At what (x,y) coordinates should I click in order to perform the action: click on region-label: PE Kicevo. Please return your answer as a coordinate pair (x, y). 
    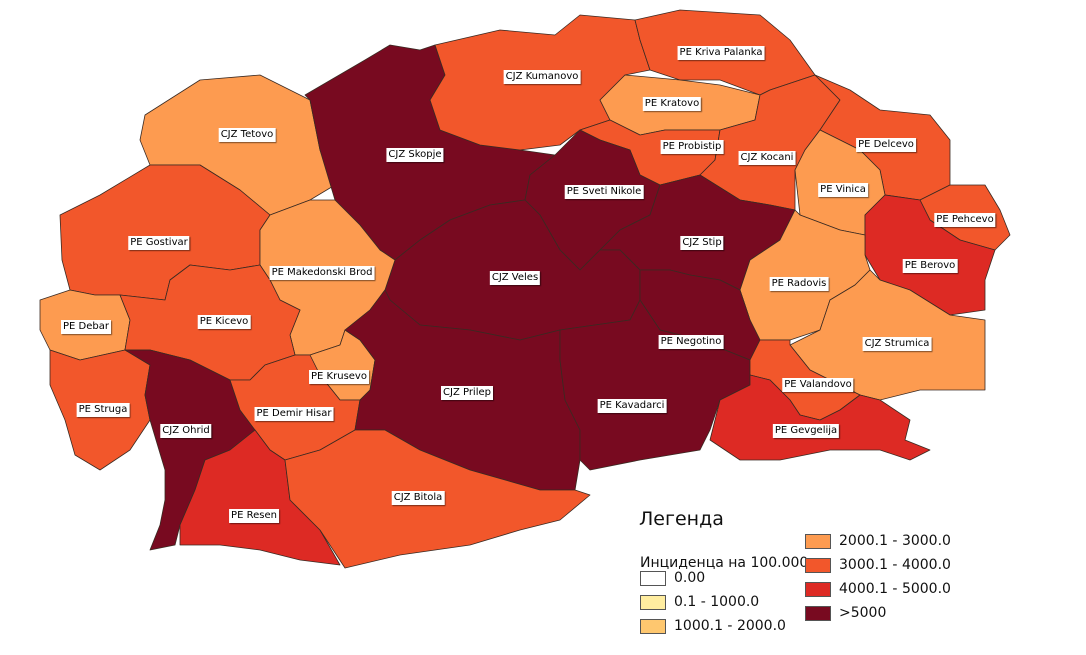
    Looking at the image, I should click on (224, 322).